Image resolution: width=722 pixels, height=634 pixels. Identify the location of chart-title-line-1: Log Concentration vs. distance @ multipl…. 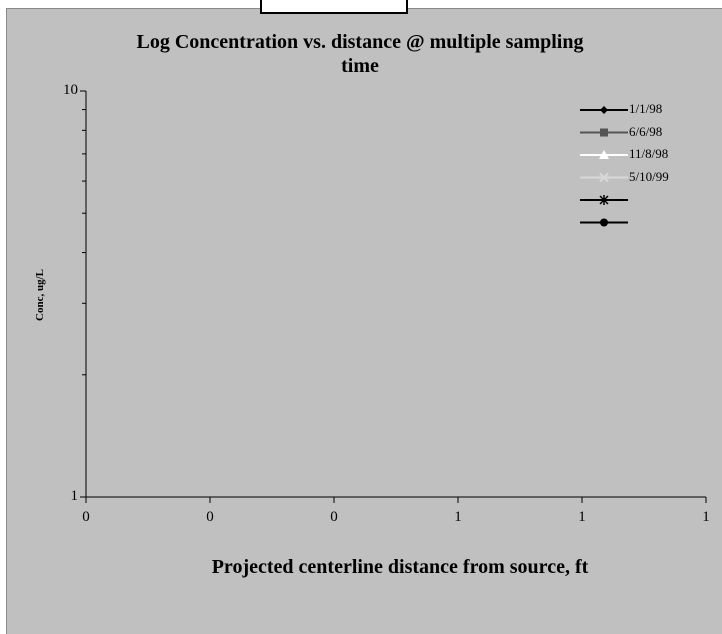
(360, 42).